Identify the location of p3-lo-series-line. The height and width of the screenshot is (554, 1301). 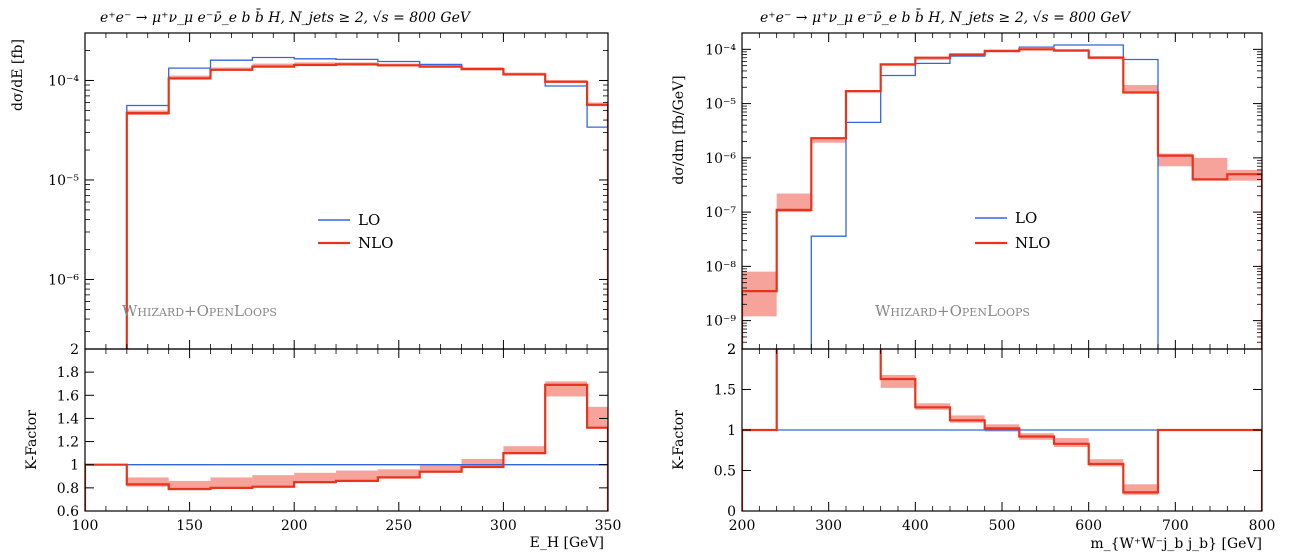
(1002, 470).